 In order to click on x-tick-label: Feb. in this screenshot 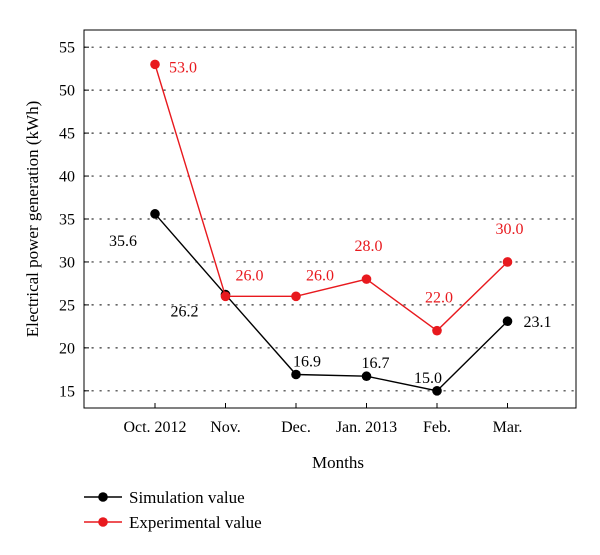, I will do `click(437, 427)`.